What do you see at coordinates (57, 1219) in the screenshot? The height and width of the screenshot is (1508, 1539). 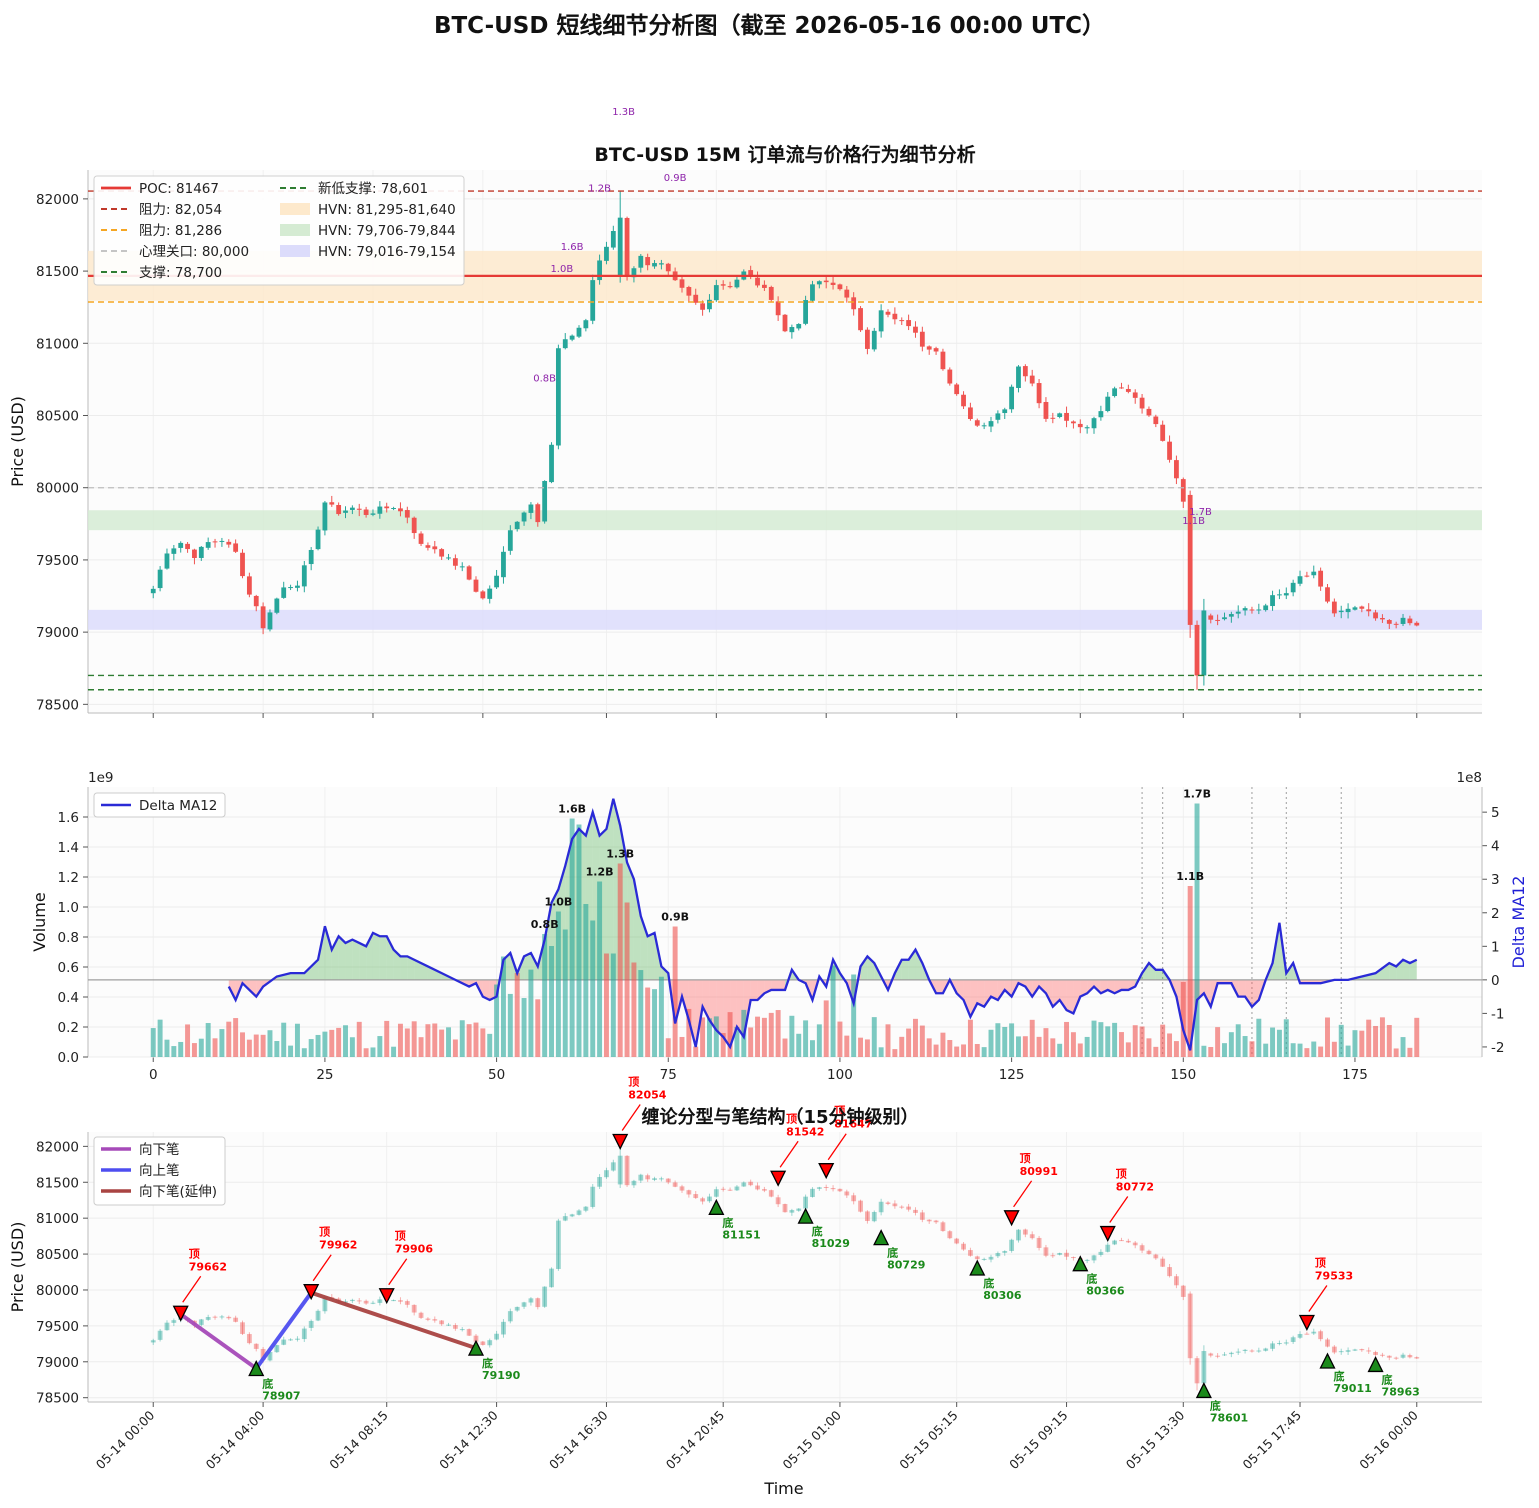 I see `chan-y-tick-label: 81000` at bounding box center [57, 1219].